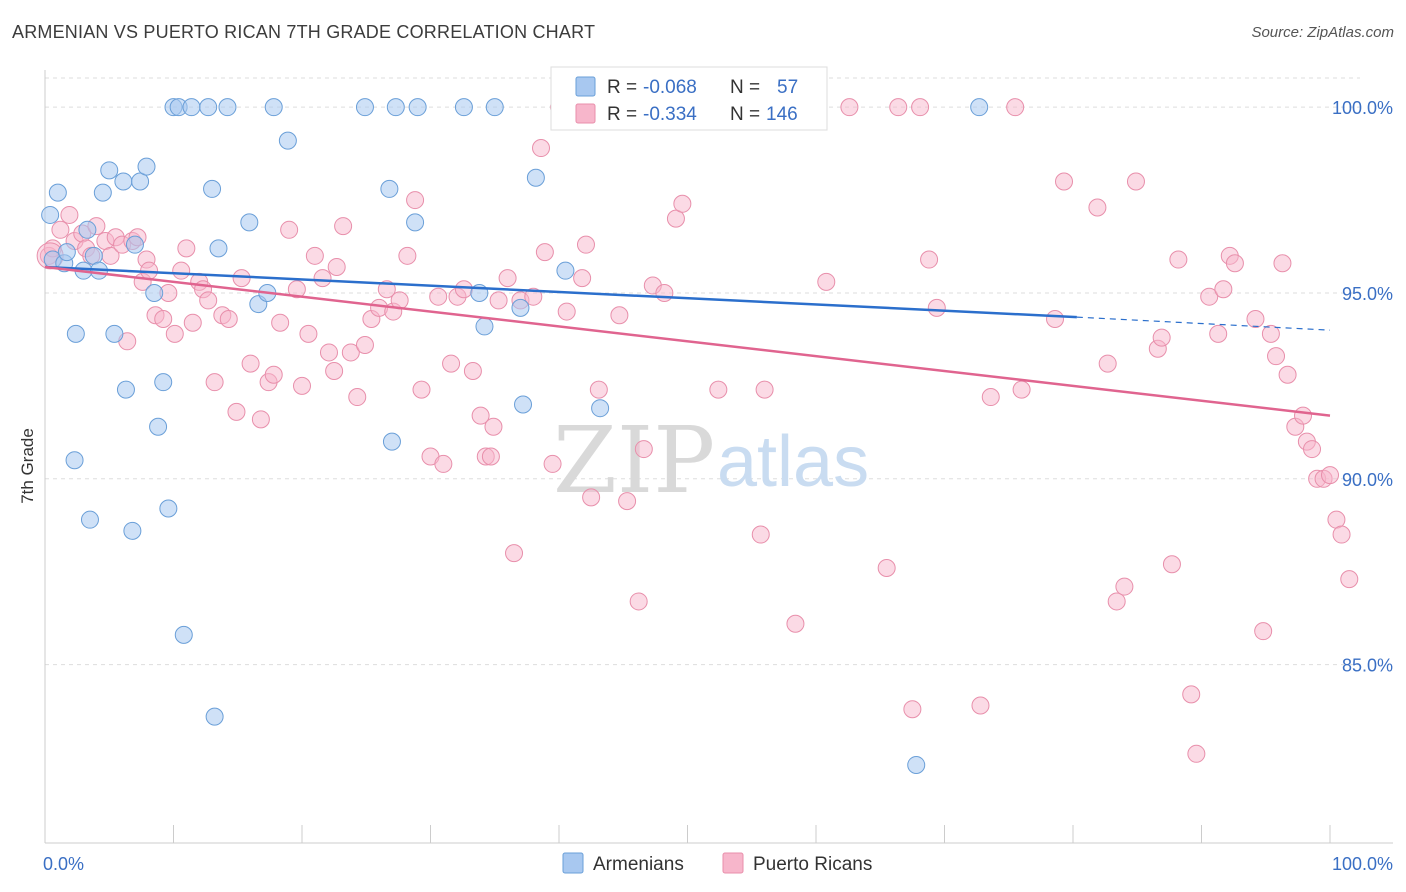 The image size is (1406, 892). I want to click on armenian-n-label: N =, so click(745, 87).